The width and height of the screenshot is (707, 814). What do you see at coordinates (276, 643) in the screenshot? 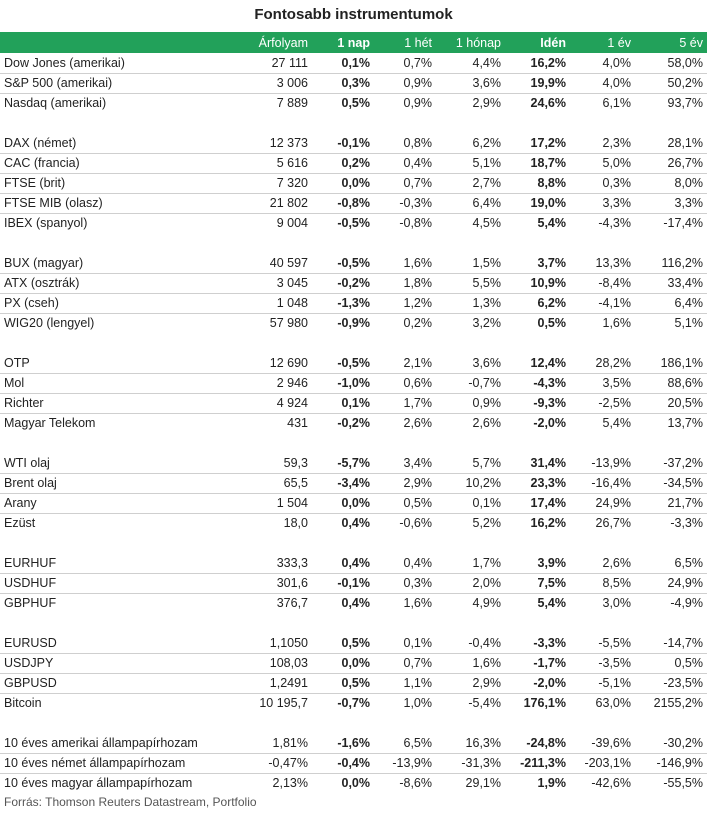
I see `price-cell: 1,1050` at bounding box center [276, 643].